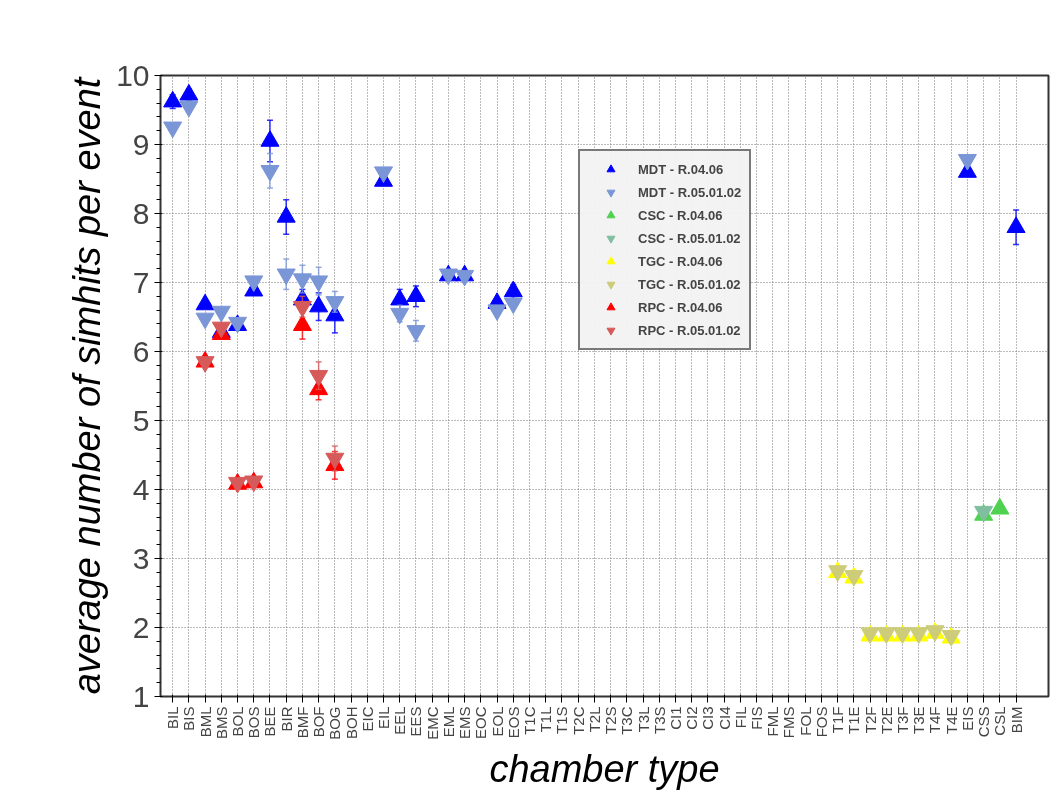 Image resolution: width=1050 pixels, height=796 pixels. What do you see at coordinates (708, 718) in the screenshot?
I see `x-tick-label: CI3` at bounding box center [708, 718].